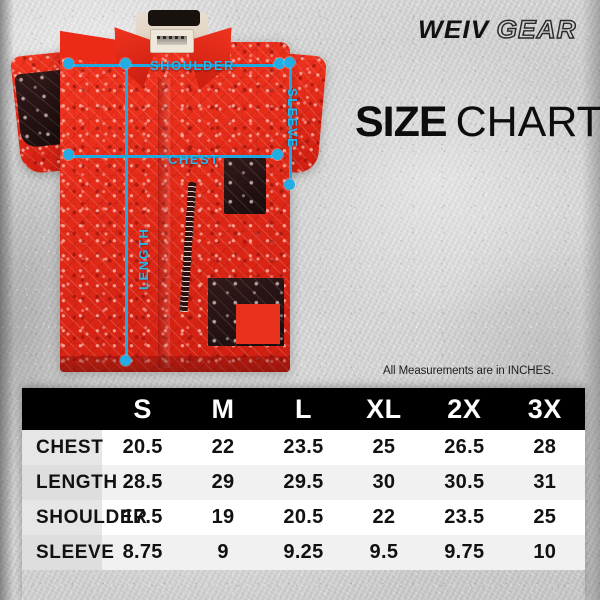 The width and height of the screenshot is (600, 600). Describe the element at coordinates (173, 156) in the screenshot. I see `chest-measure-line` at that location.